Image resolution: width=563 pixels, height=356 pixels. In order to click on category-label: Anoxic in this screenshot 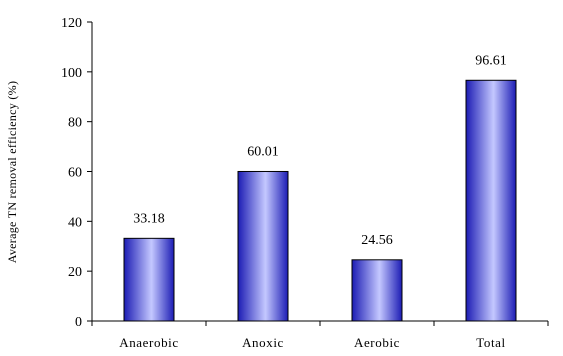, I will do `click(263, 342)`.